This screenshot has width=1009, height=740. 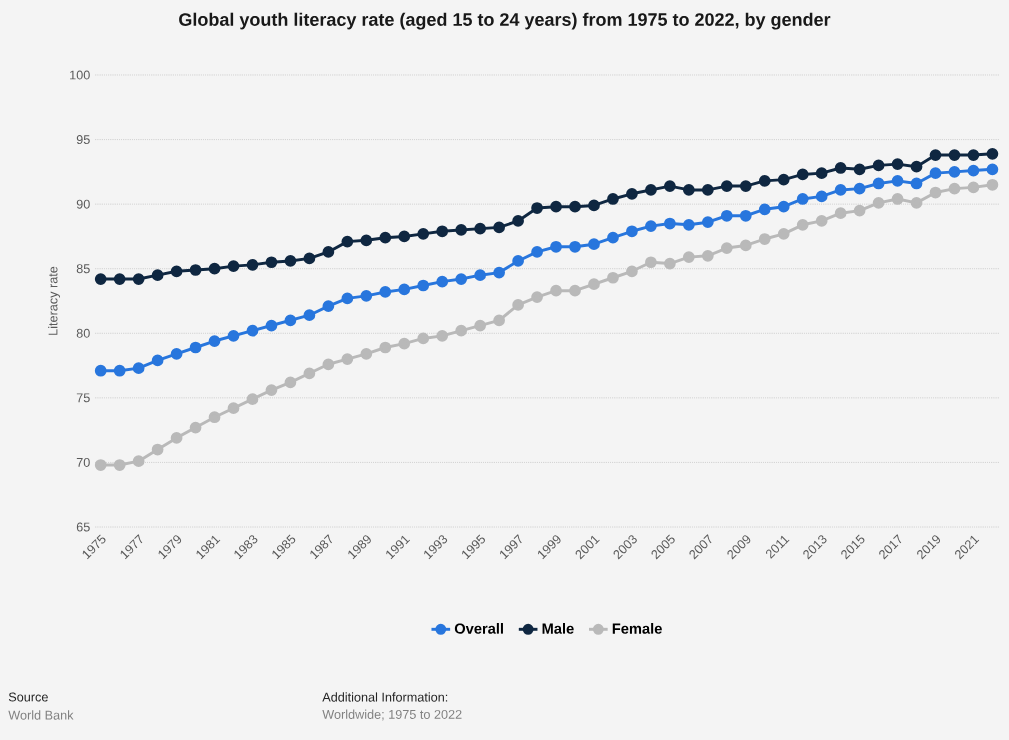 What do you see at coordinates (83, 140) in the screenshot?
I see `y-tick-label: 95` at bounding box center [83, 140].